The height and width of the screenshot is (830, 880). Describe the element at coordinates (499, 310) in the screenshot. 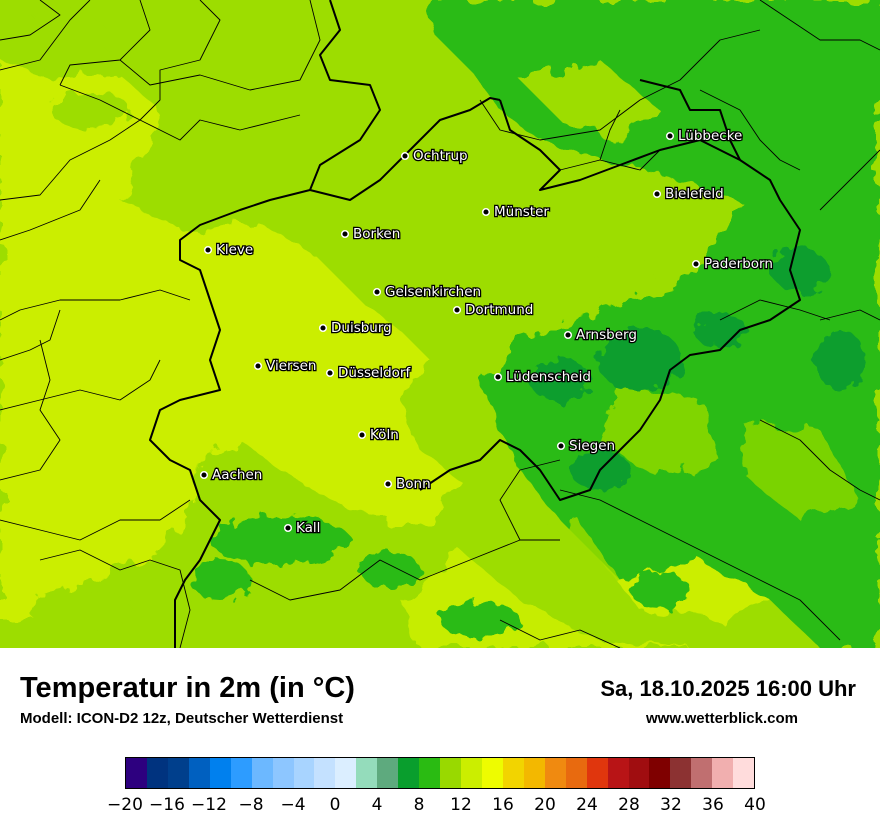

I see `city-label: Dortmund` at that location.